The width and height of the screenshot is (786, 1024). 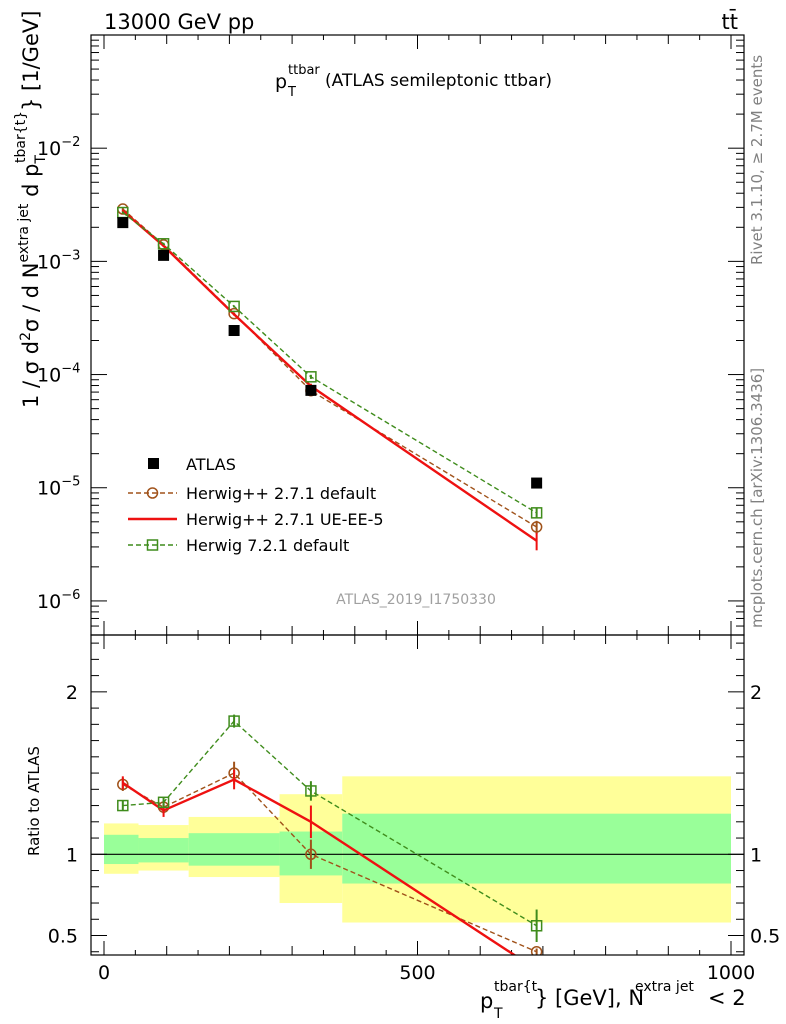 What do you see at coordinates (731, 973) in the screenshot?
I see `x-tick-label: 1000` at bounding box center [731, 973].